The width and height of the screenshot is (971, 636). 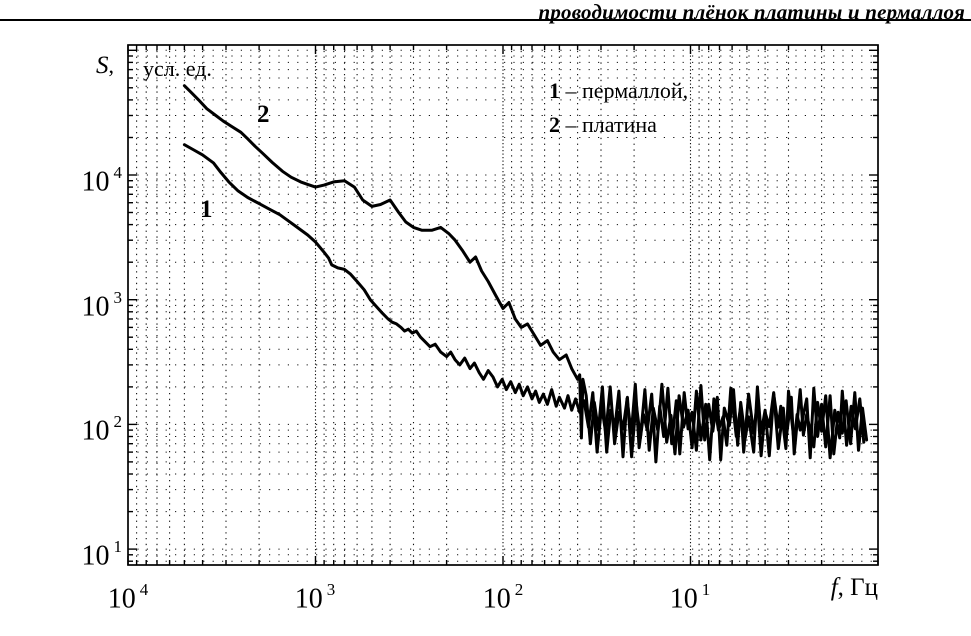 I want to click on x-tick-label-1e1: 10 1, so click(x=690, y=597).